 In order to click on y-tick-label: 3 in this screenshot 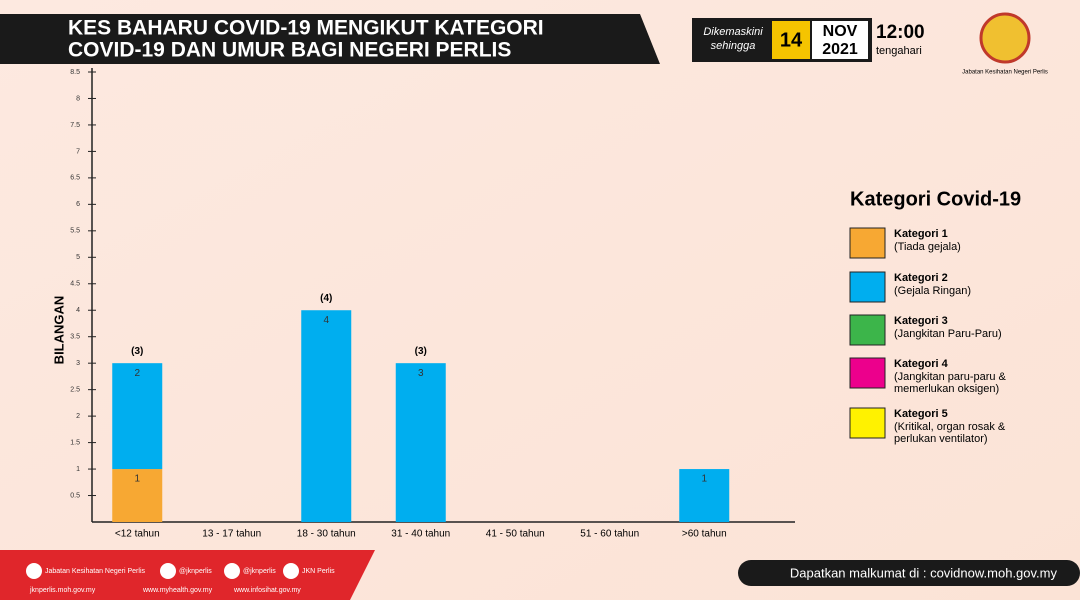, I will do `click(78, 363)`.